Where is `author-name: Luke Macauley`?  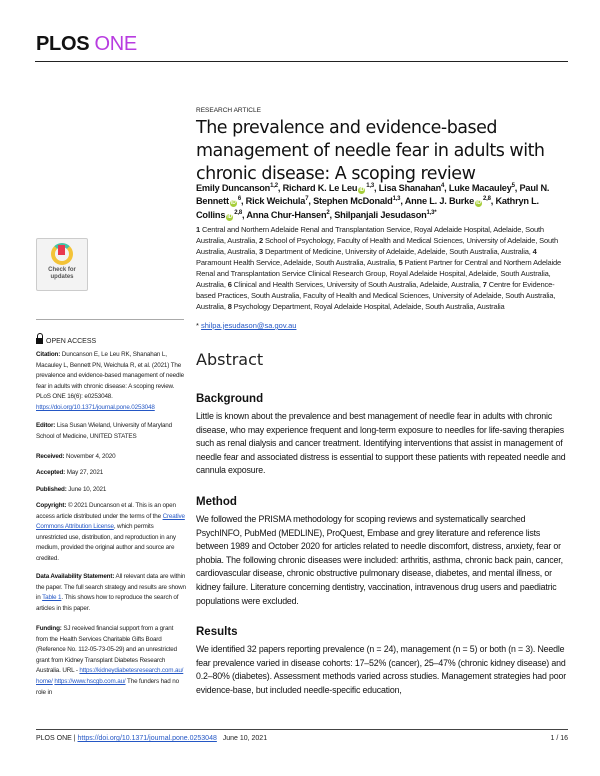
author-name: Luke Macauley is located at coordinates (480, 188).